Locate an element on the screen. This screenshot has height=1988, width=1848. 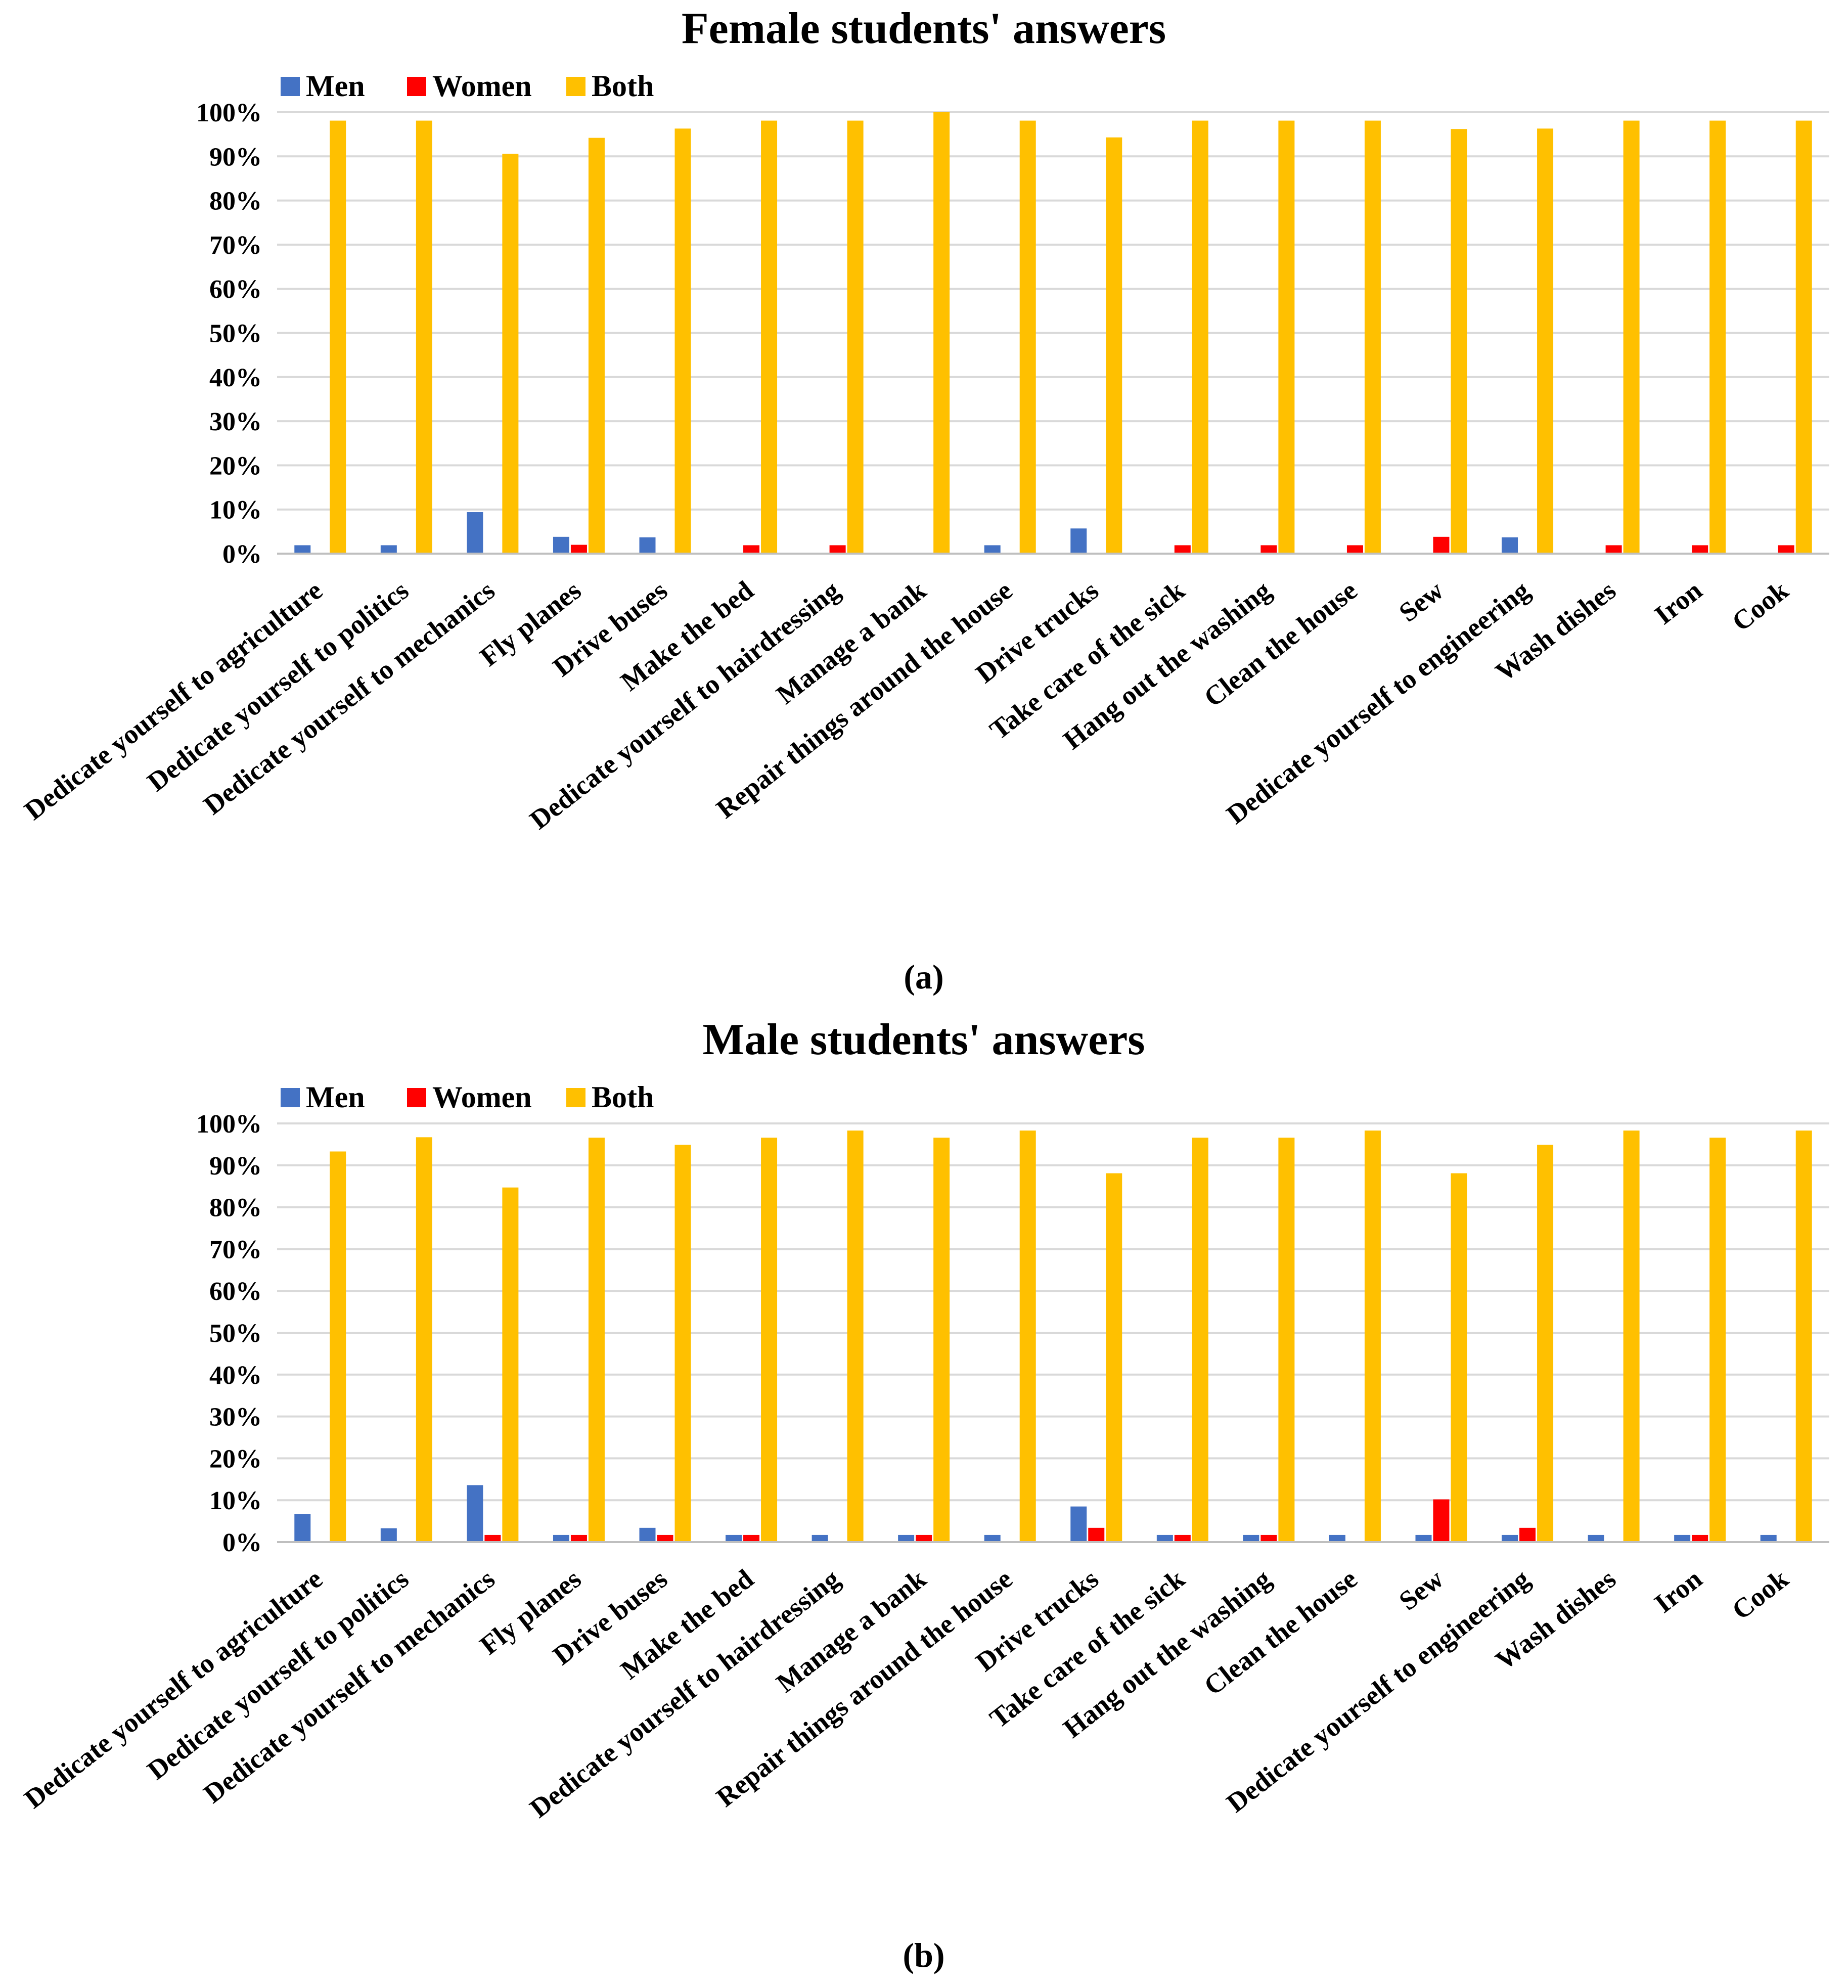
y-tick-label: 100% is located at coordinates (229, 113).